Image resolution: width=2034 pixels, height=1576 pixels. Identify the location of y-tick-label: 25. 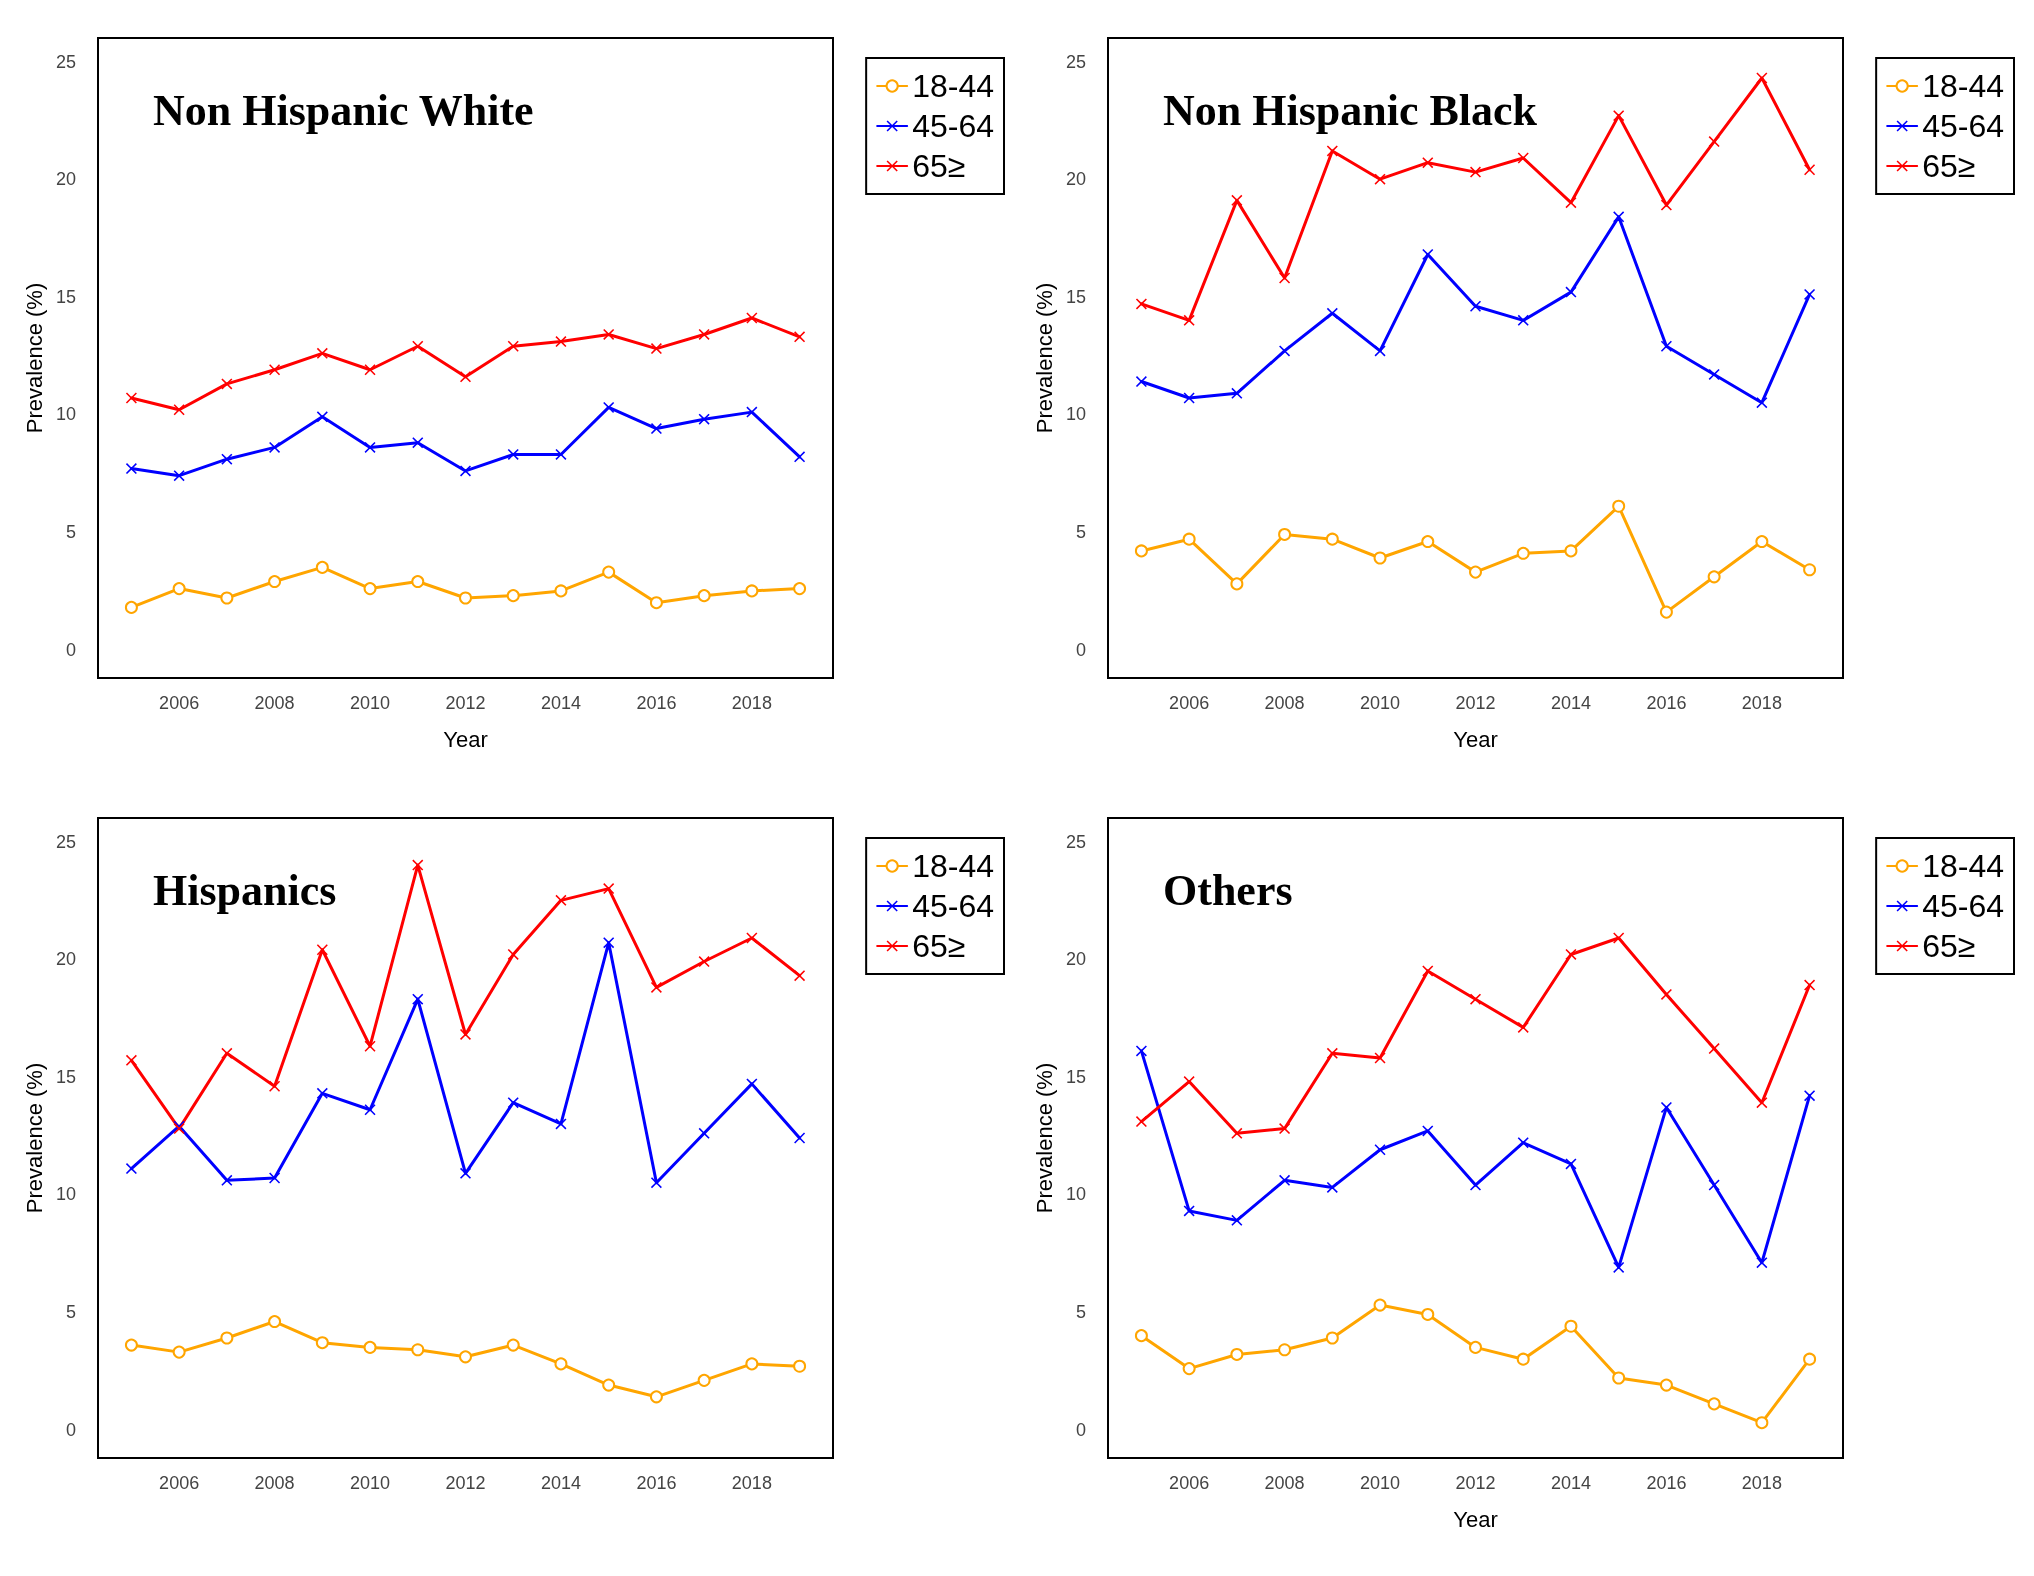
(1075, 61).